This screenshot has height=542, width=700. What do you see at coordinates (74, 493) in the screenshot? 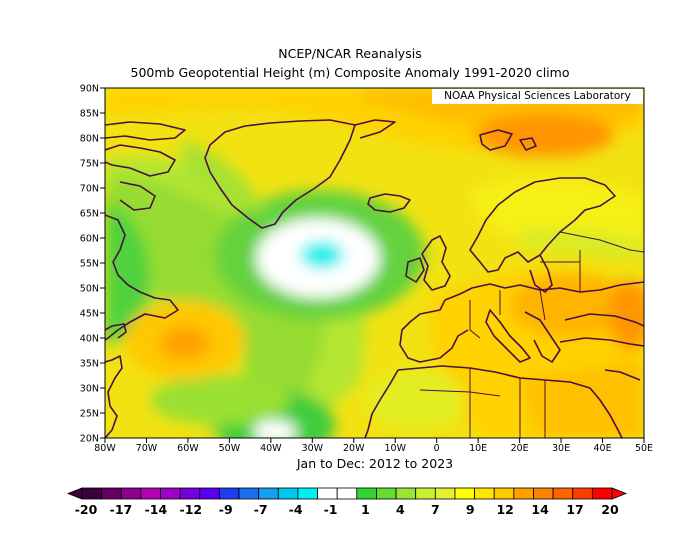
I see `colorbar-min-arrow` at bounding box center [74, 493].